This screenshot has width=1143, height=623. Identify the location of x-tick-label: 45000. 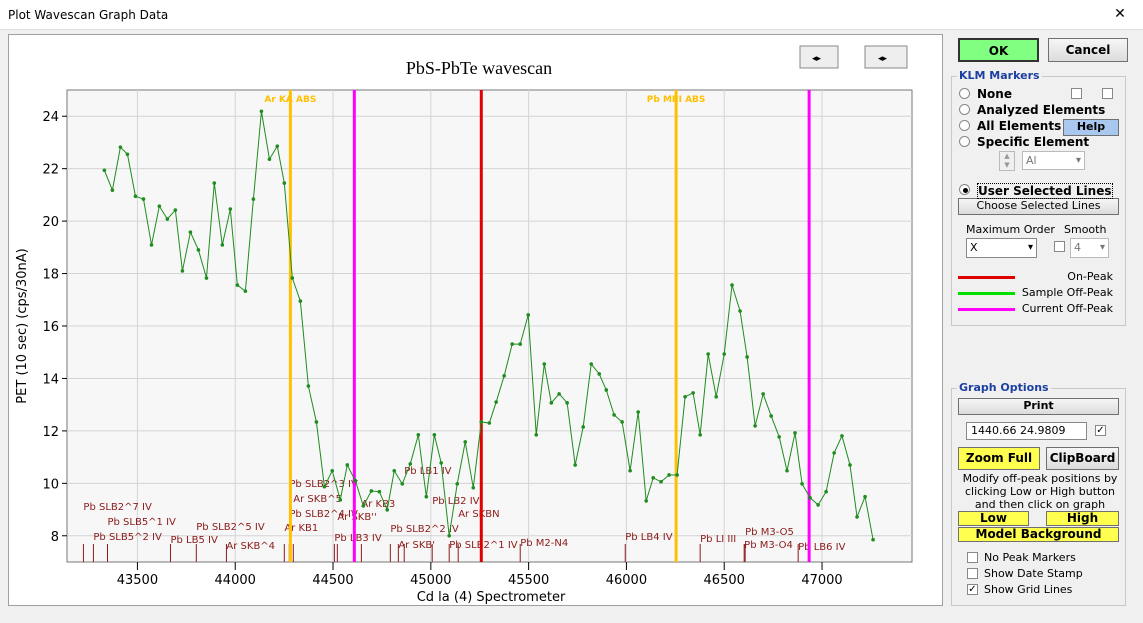
(430, 580).